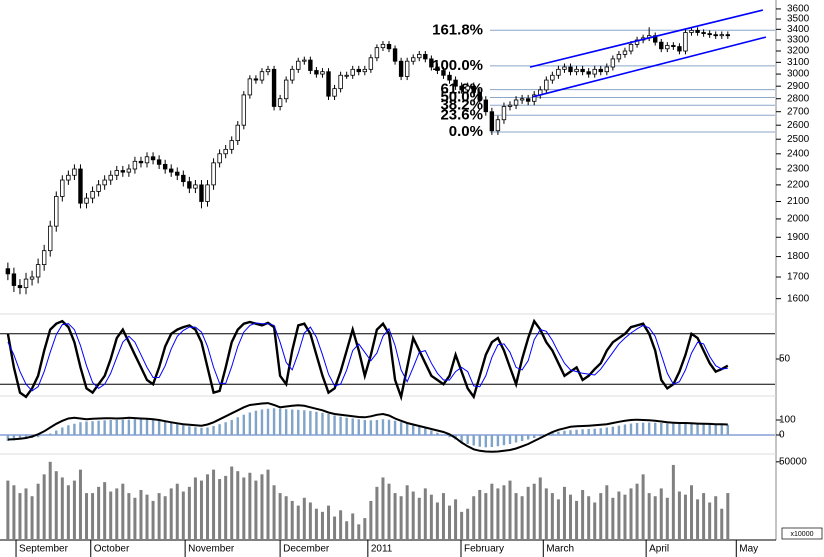 This screenshot has height=557, width=824. Describe the element at coordinates (798, 51) in the screenshot. I see `y-tick-label: 3200` at that location.